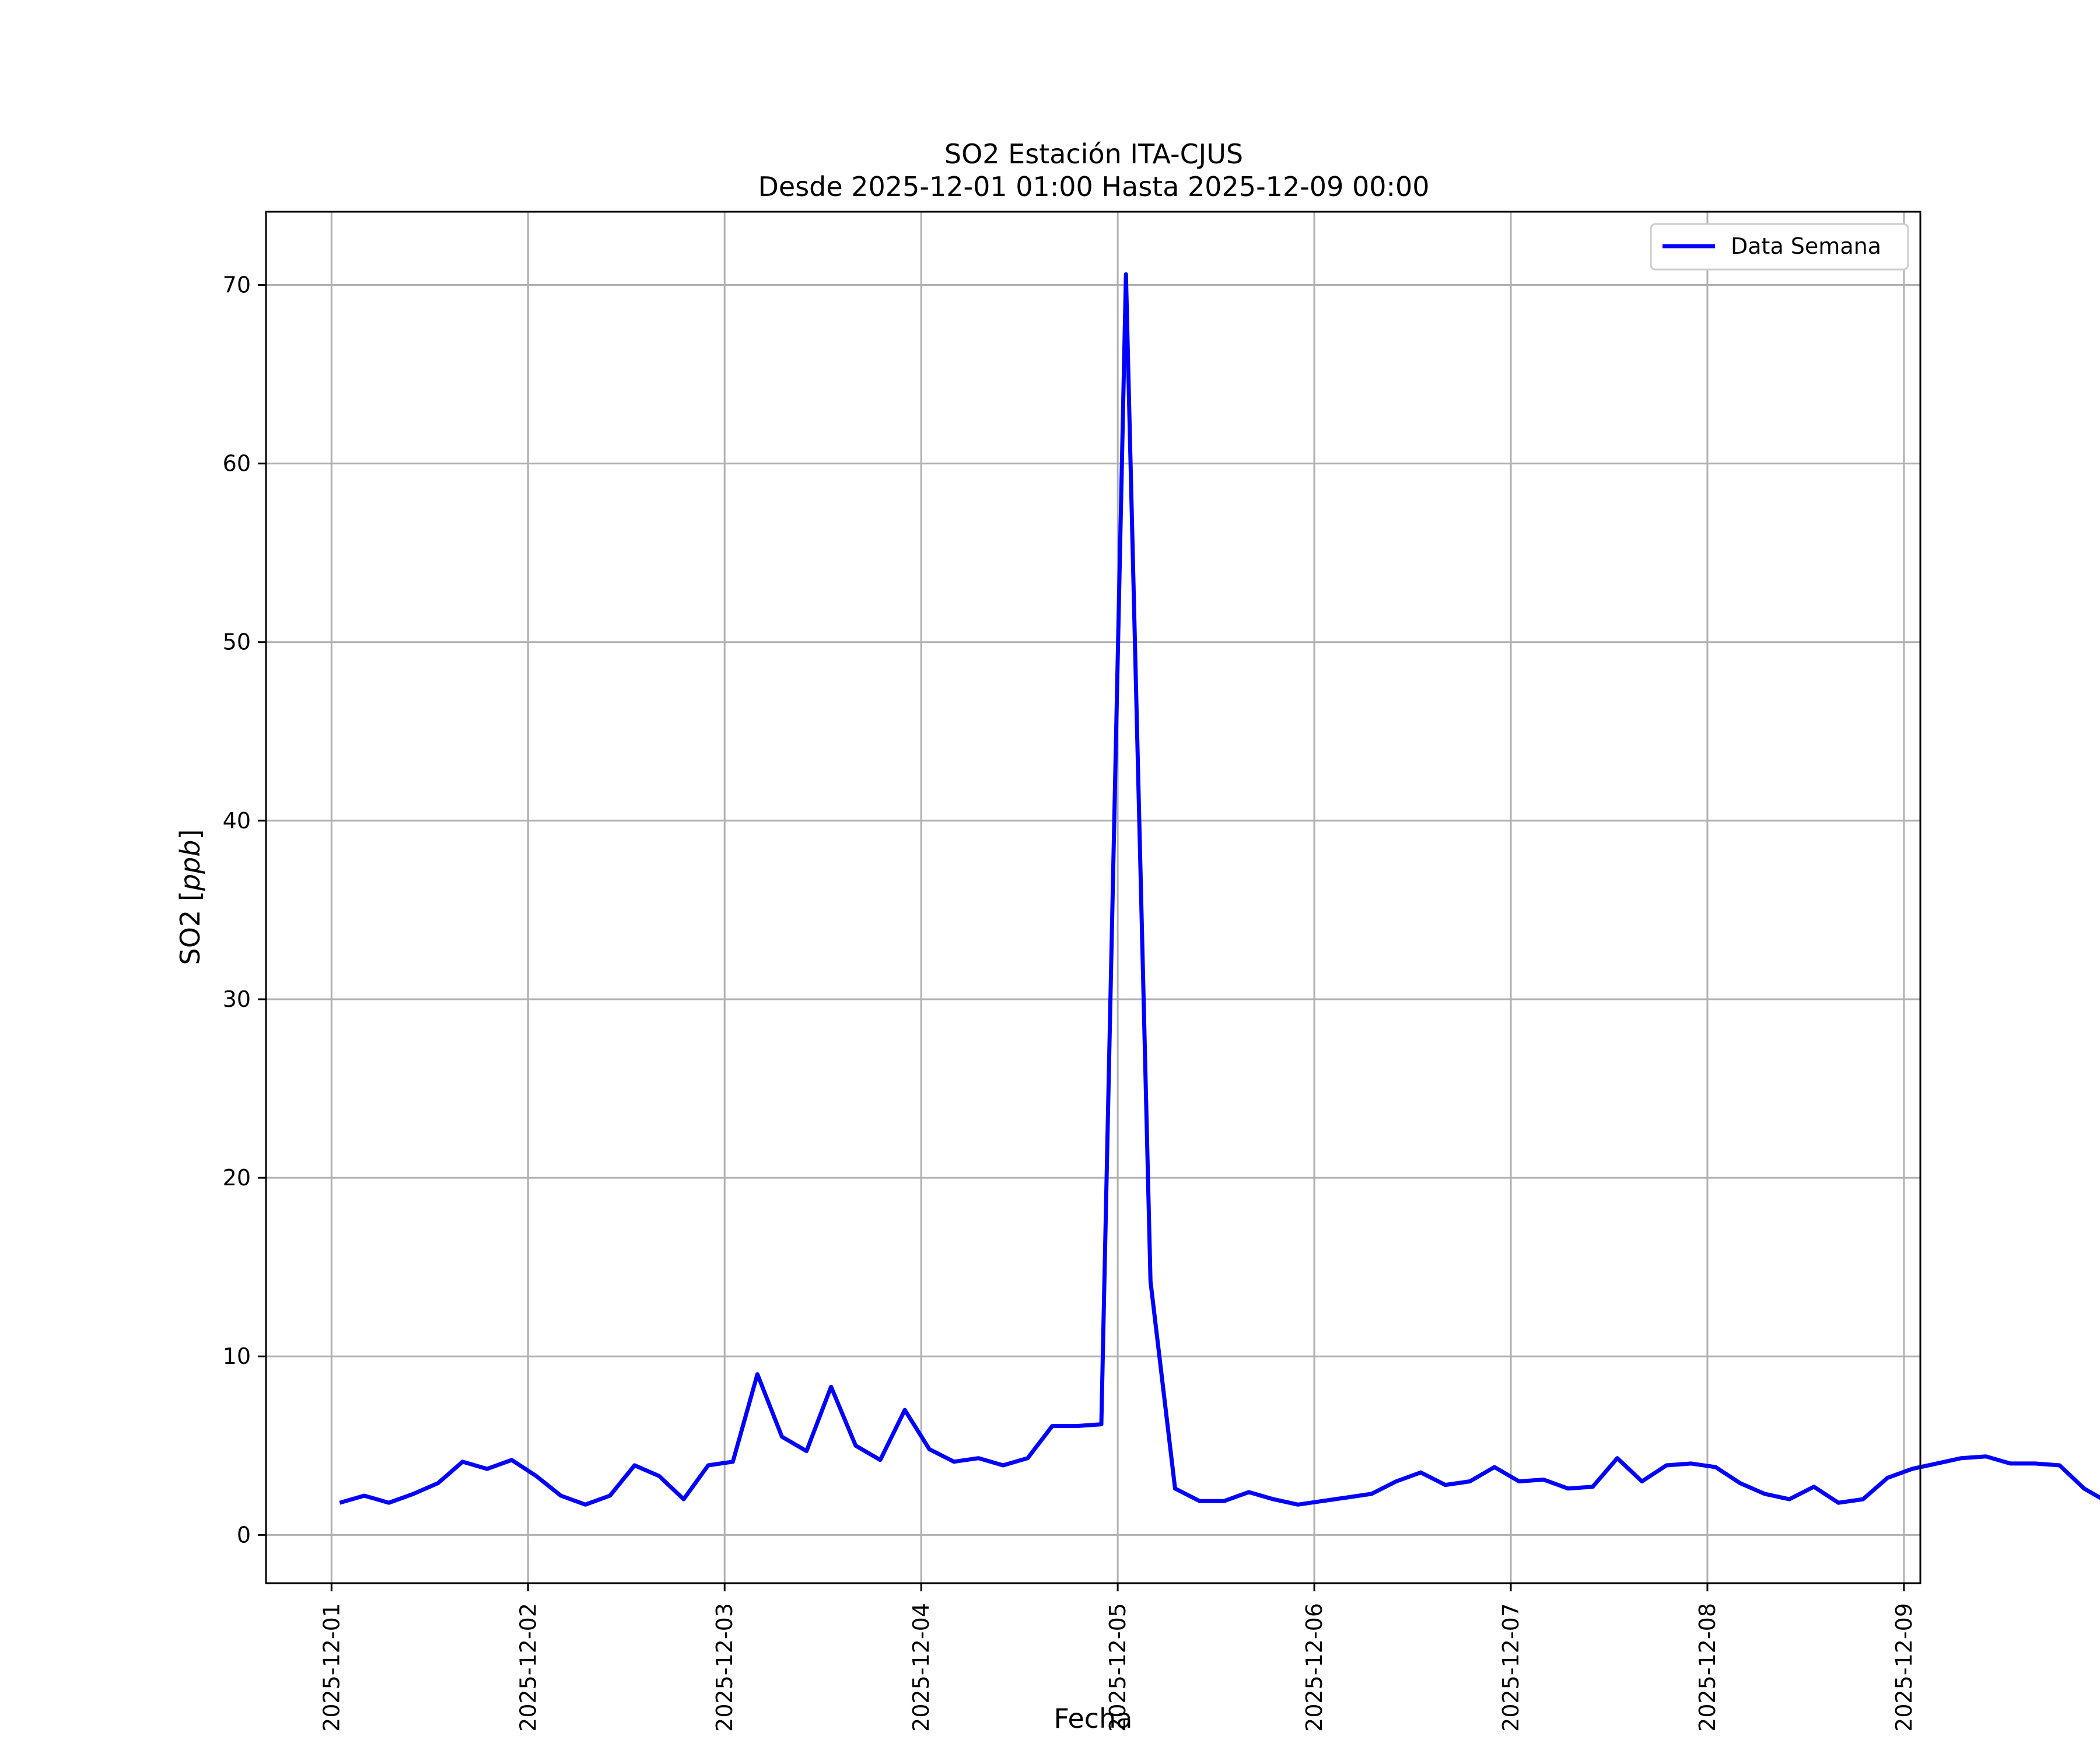  What do you see at coordinates (1707, 1667) in the screenshot?
I see `x-tick-label: 2025-12-08` at bounding box center [1707, 1667].